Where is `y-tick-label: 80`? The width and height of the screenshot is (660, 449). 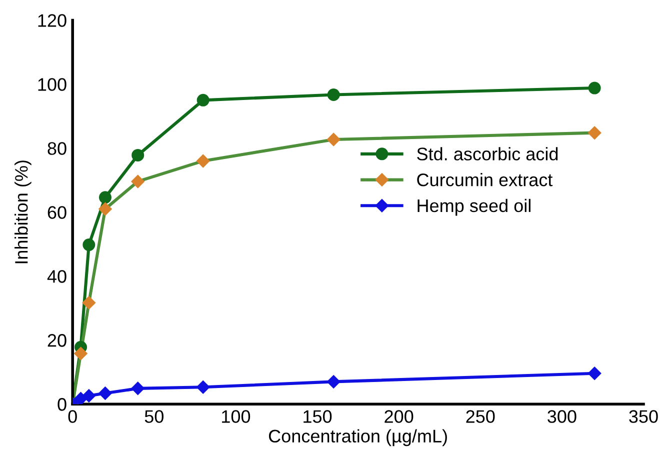 y-tick-label: 80 is located at coordinates (57, 148).